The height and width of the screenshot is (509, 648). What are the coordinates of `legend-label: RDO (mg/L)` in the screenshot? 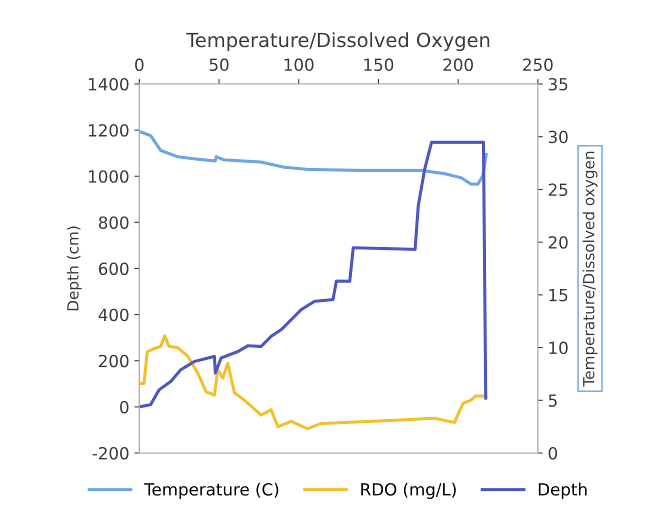 It's located at (408, 490).